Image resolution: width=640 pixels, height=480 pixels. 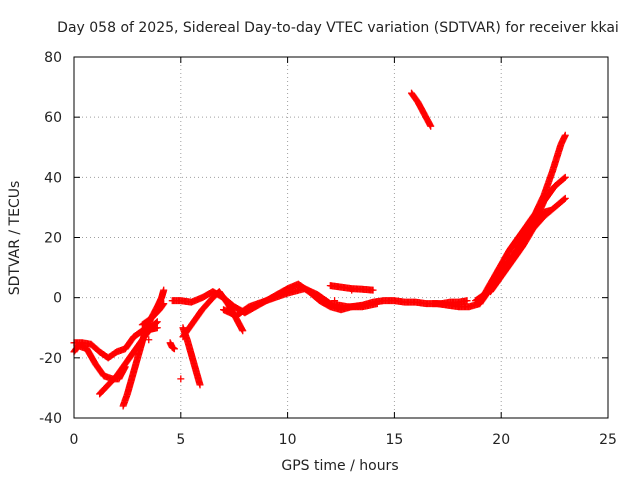 I want to click on y-axis-label: SDTVAR / TECUs, so click(x=15, y=238).